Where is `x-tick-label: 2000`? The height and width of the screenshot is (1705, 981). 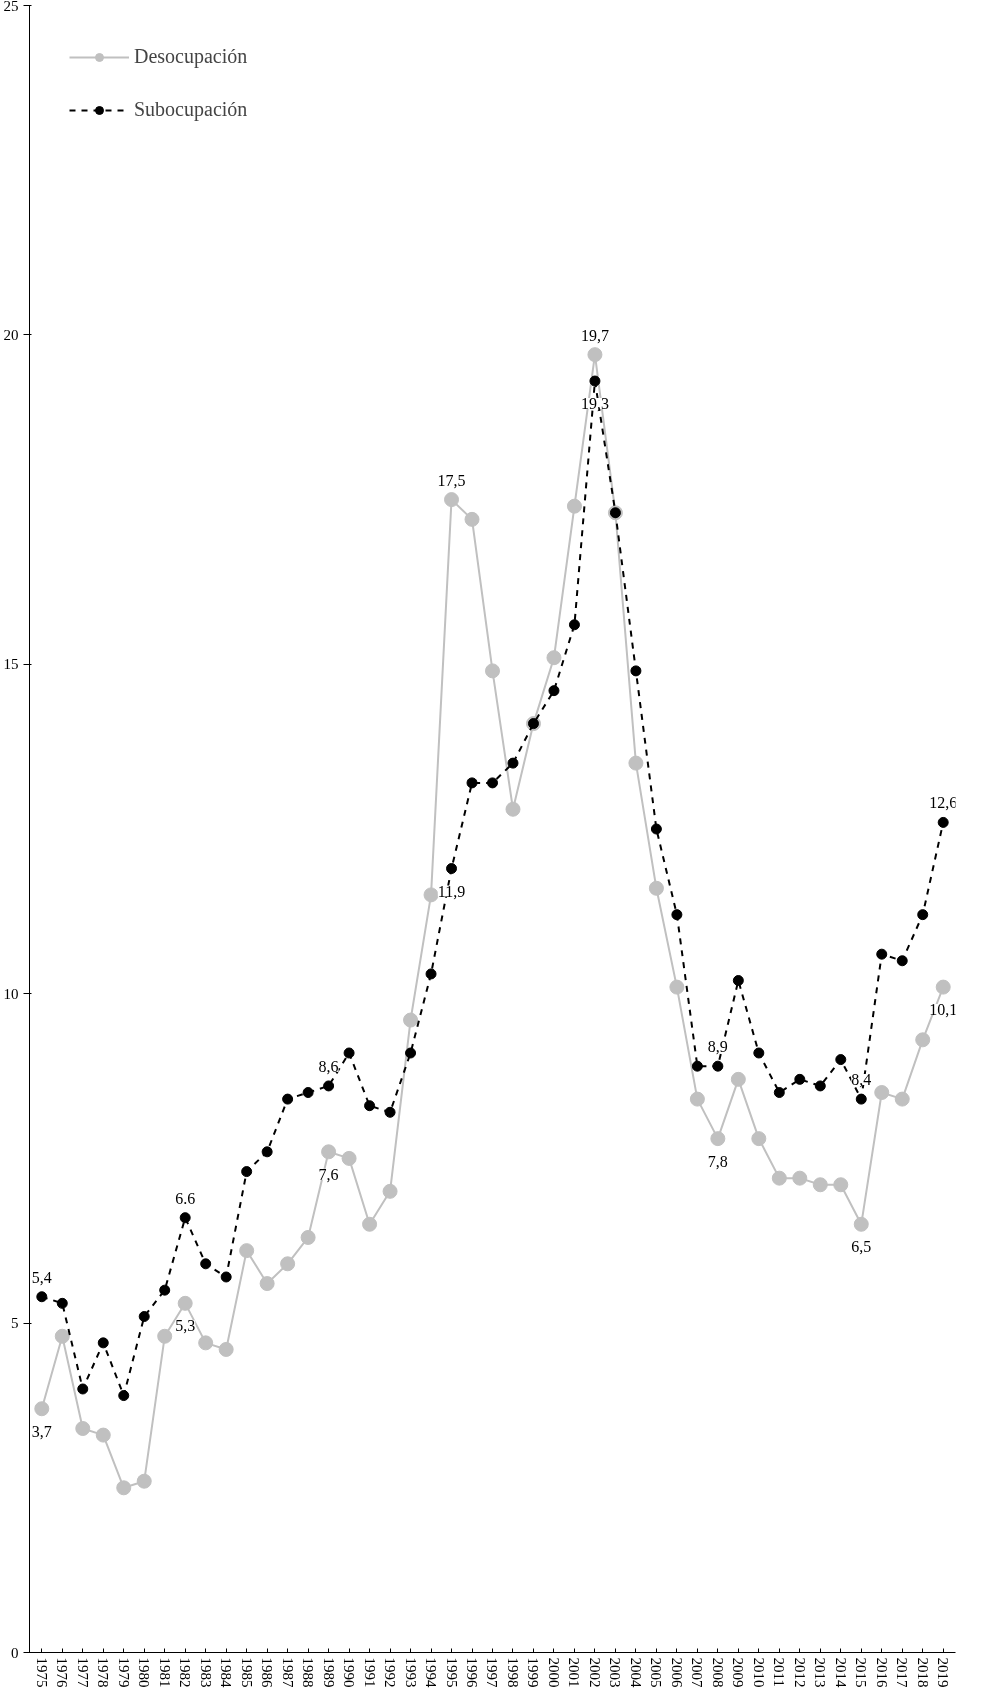
x-tick-label: 2000 is located at coordinates (553, 1672).